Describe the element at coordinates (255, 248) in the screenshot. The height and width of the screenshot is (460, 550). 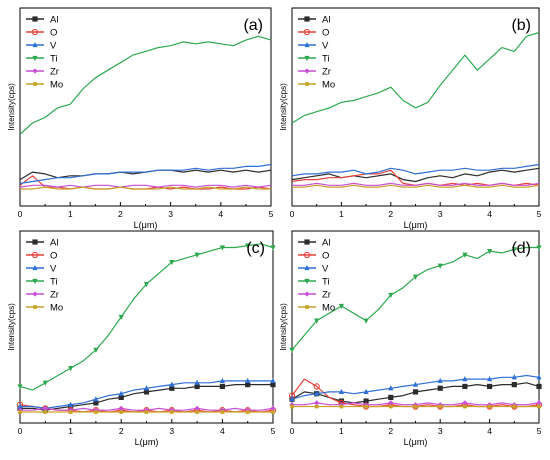
I see `panel-label: (c)` at that location.